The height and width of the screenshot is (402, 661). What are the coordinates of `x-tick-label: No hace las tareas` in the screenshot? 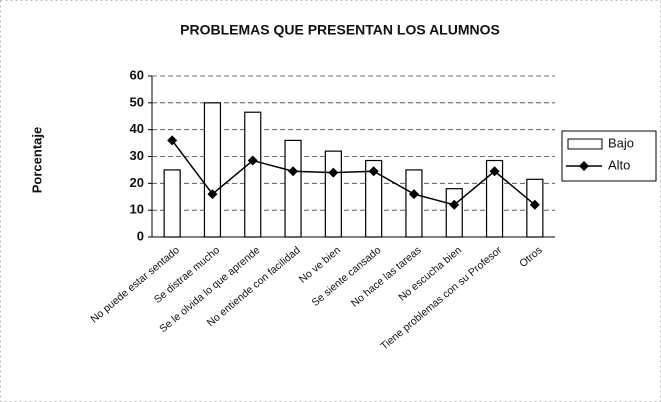 It's located at (386, 276).